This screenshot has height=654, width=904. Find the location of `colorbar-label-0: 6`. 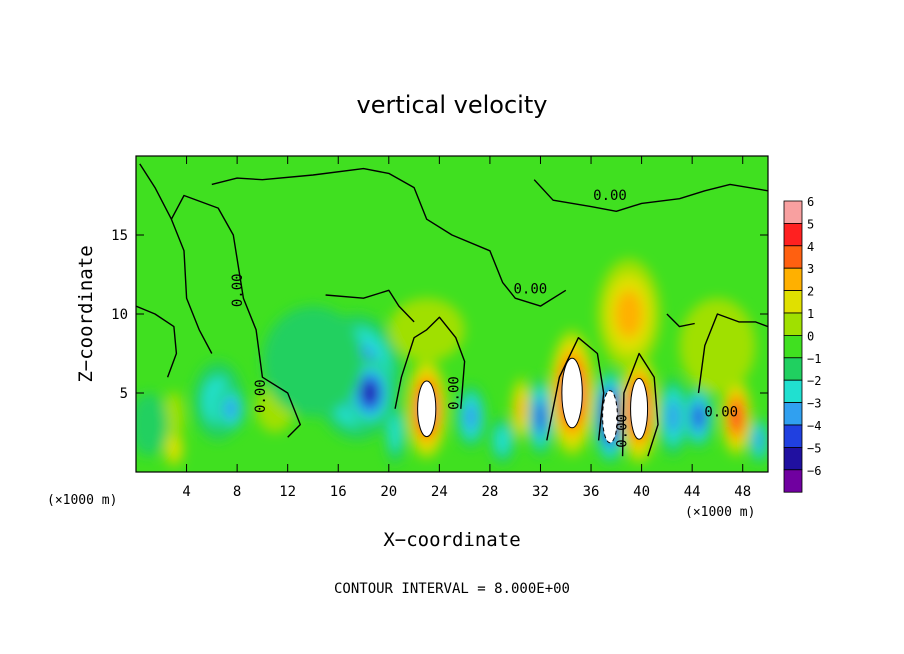

colorbar-label-0: 6 is located at coordinates (810, 202).